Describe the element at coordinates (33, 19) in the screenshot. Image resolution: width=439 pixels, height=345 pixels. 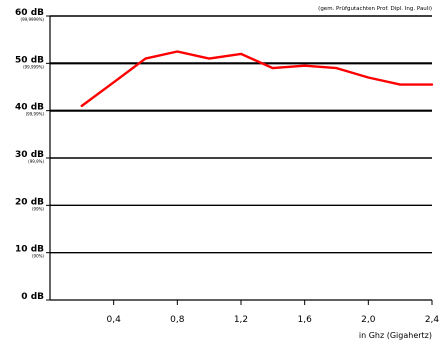
I see `y-tick-sublabel-60: (99,9999%)` at that location.